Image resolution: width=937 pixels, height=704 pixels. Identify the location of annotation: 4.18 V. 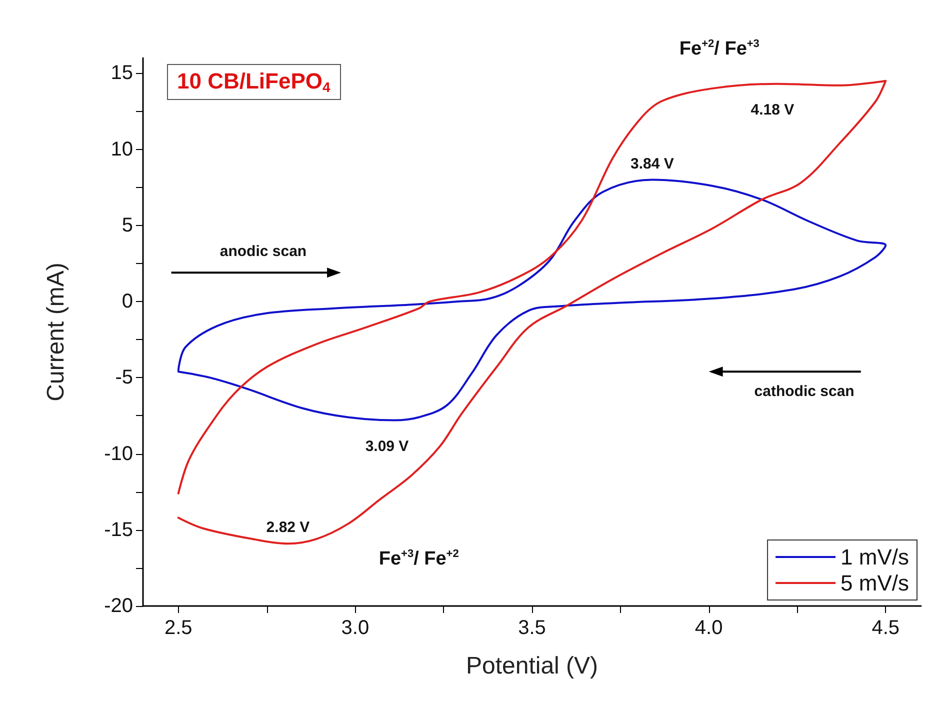
(772, 109).